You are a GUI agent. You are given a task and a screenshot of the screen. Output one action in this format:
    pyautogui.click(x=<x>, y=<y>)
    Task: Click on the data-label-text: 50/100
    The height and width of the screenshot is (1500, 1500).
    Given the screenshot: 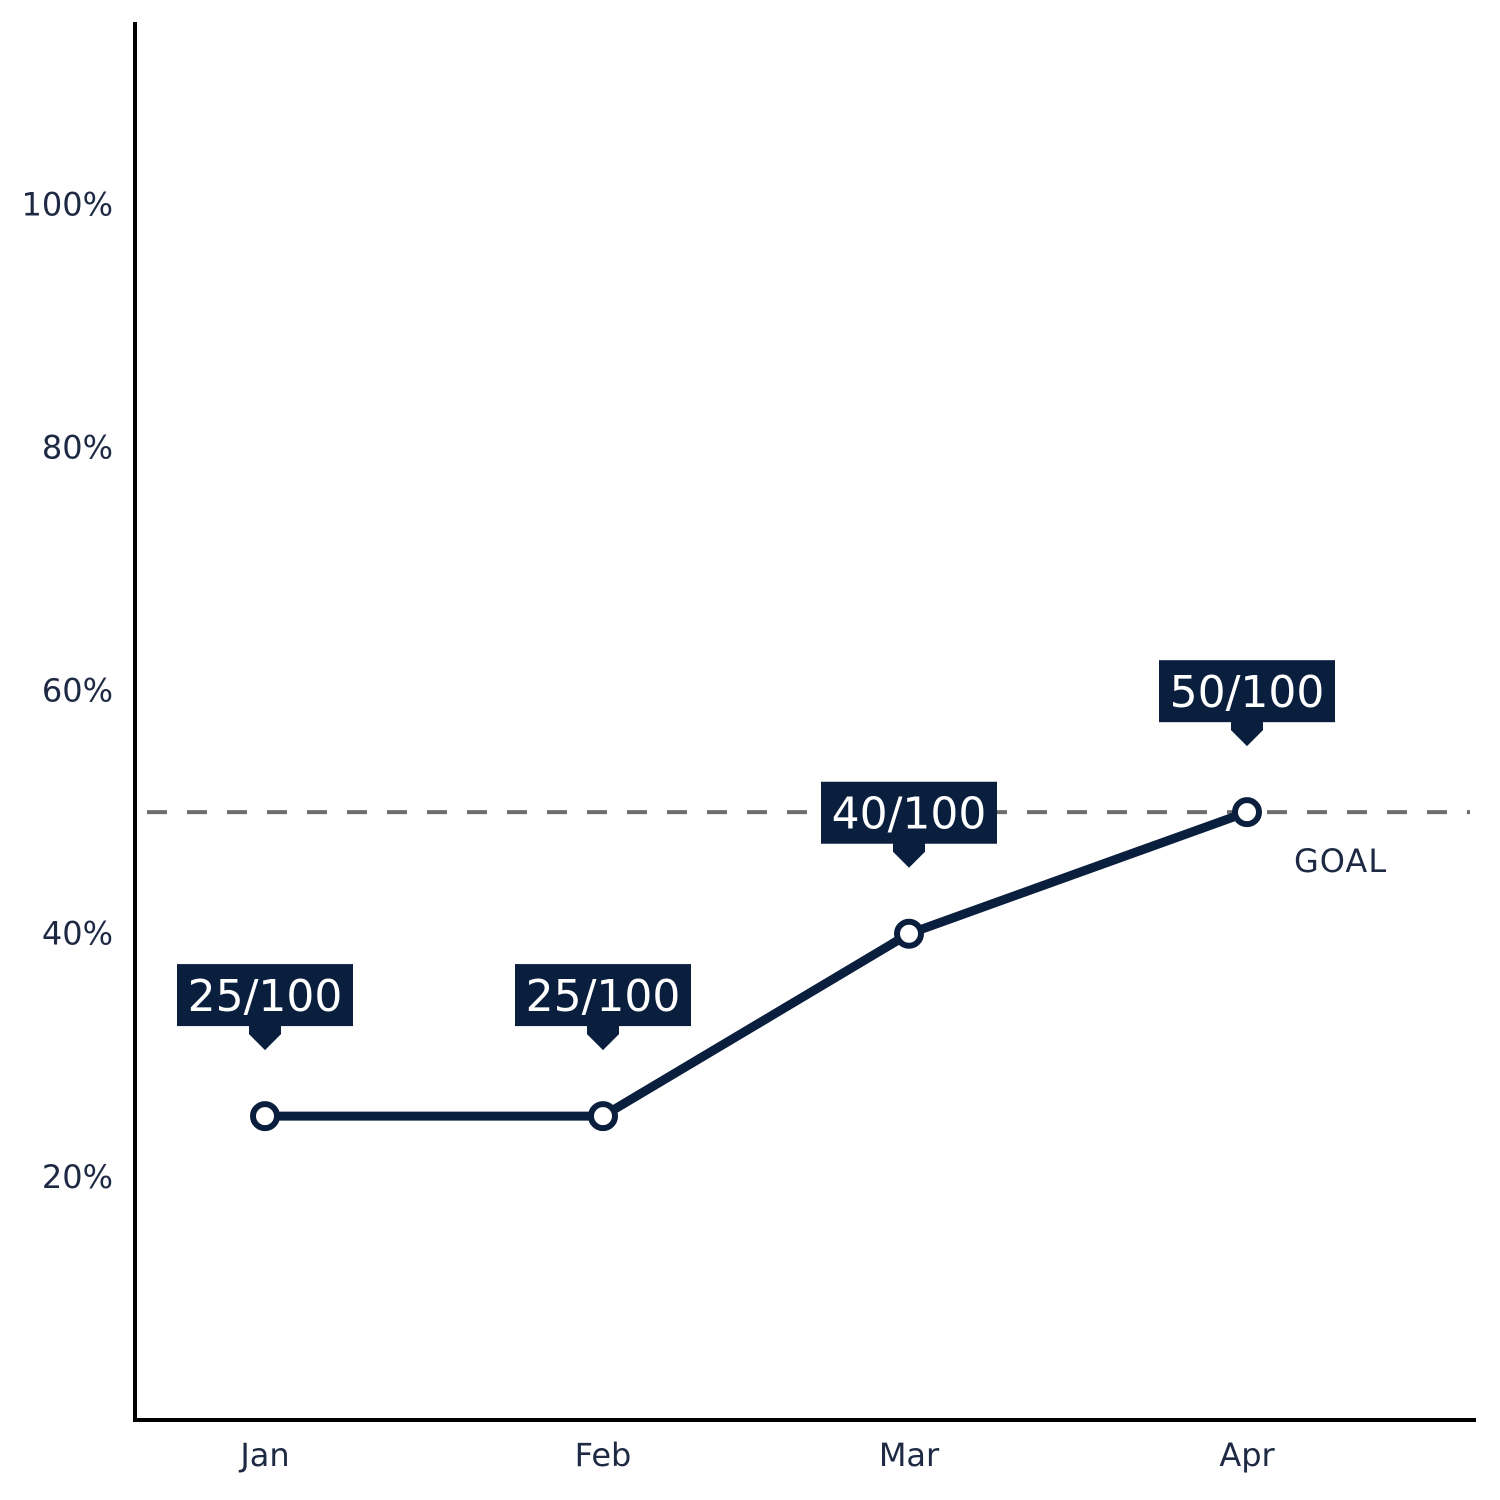 What is the action you would take?
    pyautogui.click(x=1247, y=692)
    